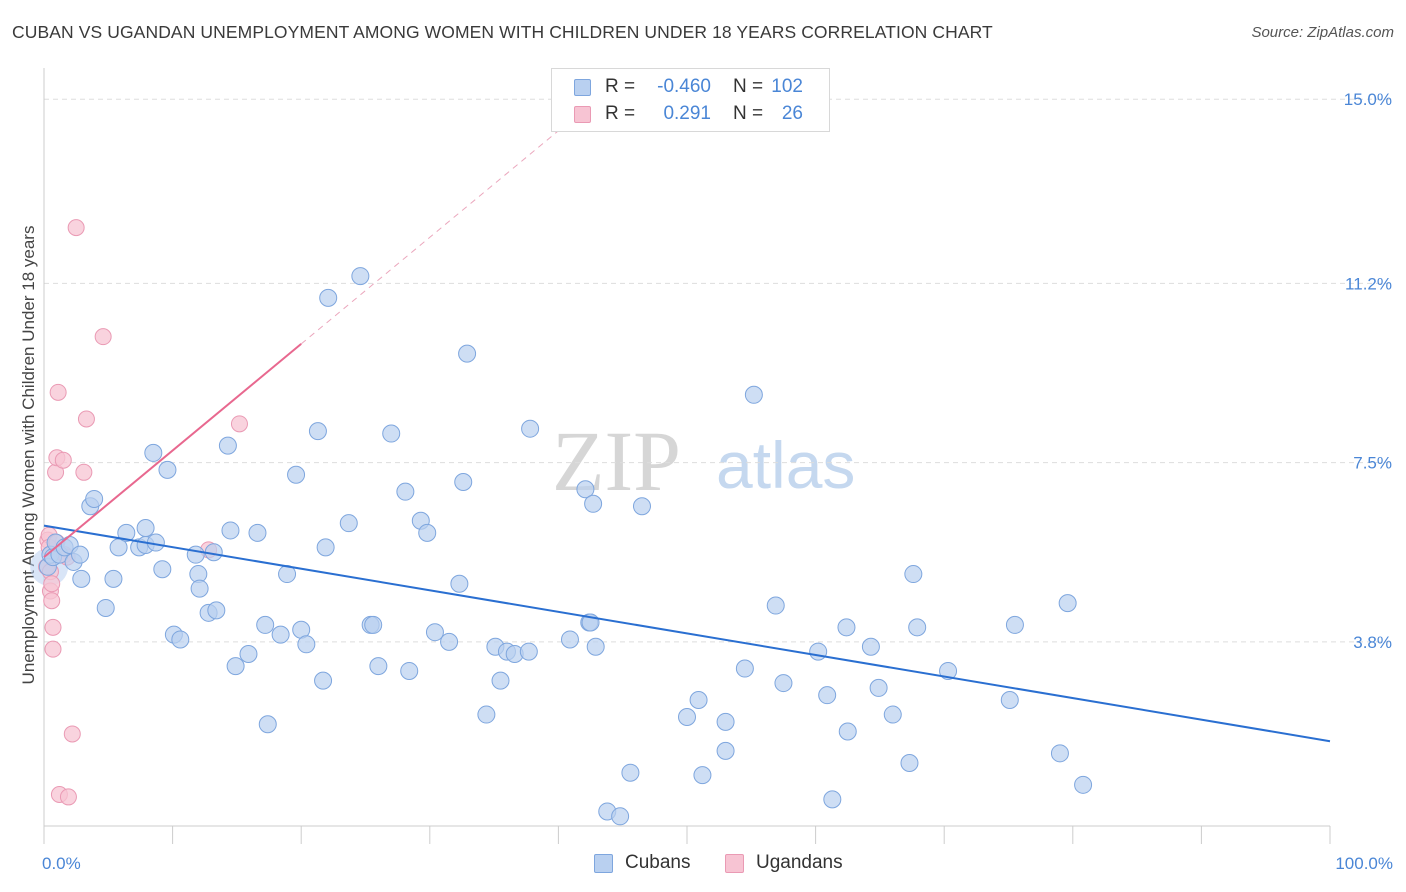  Describe the element at coordinates (582, 87) in the screenshot. I see `cubans-swatch` at that location.